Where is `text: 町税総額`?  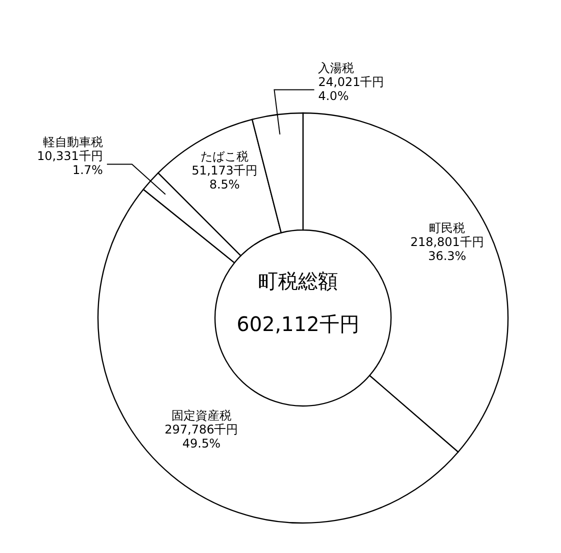
text: 町税総額 is located at coordinates (298, 281).